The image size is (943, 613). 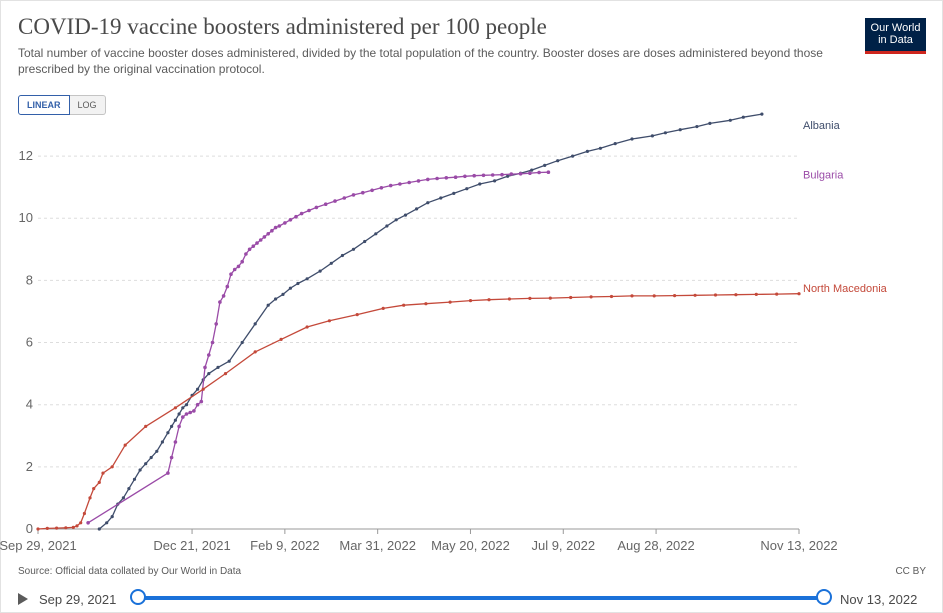 I want to click on log-scale-button: LOG, so click(x=87, y=105).